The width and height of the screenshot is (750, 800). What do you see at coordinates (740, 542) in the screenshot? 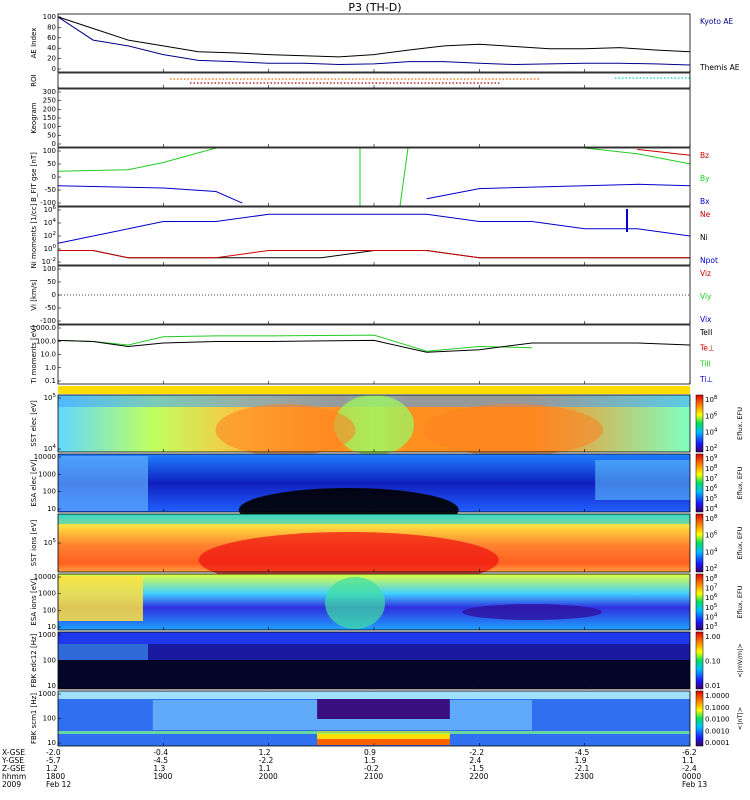
I see `colorbar-label-cb_sst_i: Eflux, EFU` at bounding box center [740, 542].